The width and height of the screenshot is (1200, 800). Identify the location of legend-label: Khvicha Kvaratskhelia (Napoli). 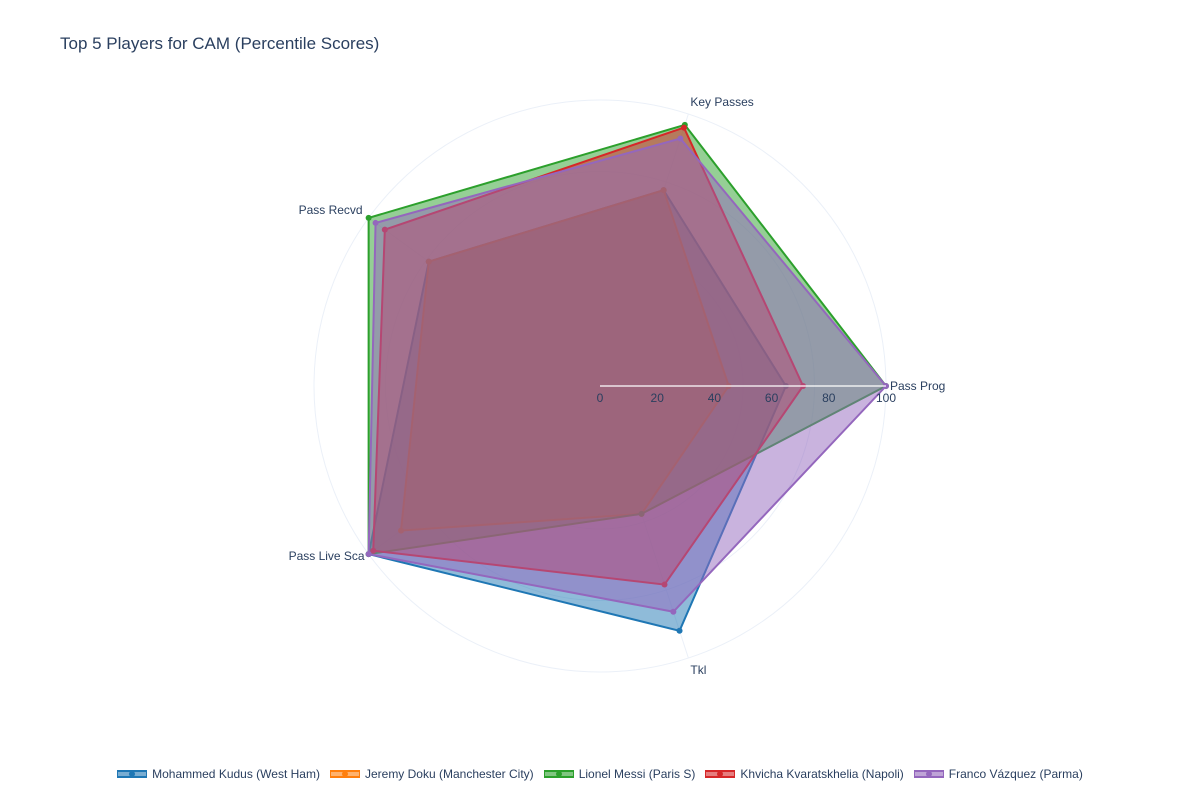
(822, 774).